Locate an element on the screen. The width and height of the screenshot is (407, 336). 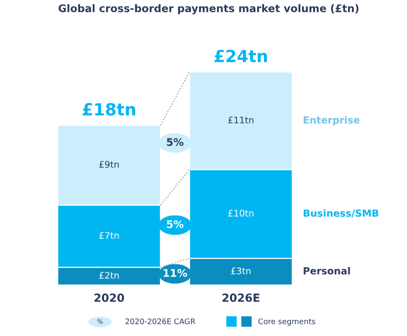
total-label: £24tn is located at coordinates (240, 56).